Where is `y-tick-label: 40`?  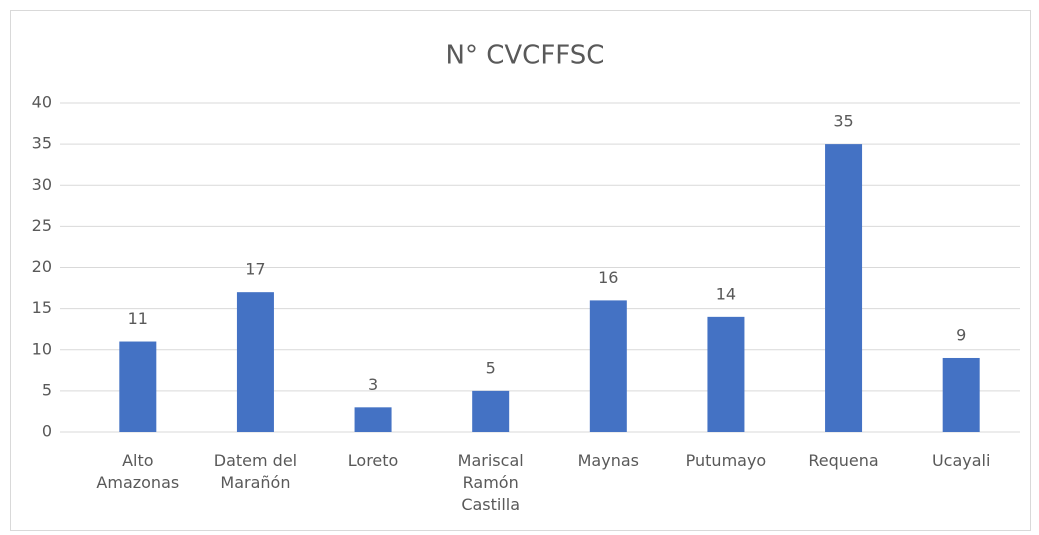
y-tick-label: 40 is located at coordinates (42, 102).